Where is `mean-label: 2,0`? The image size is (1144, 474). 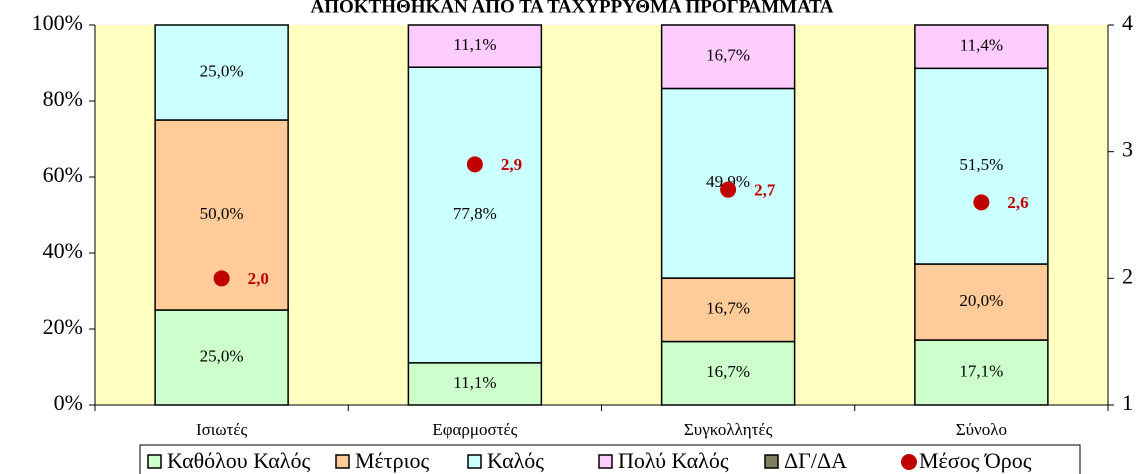 mean-label: 2,0 is located at coordinates (258, 278).